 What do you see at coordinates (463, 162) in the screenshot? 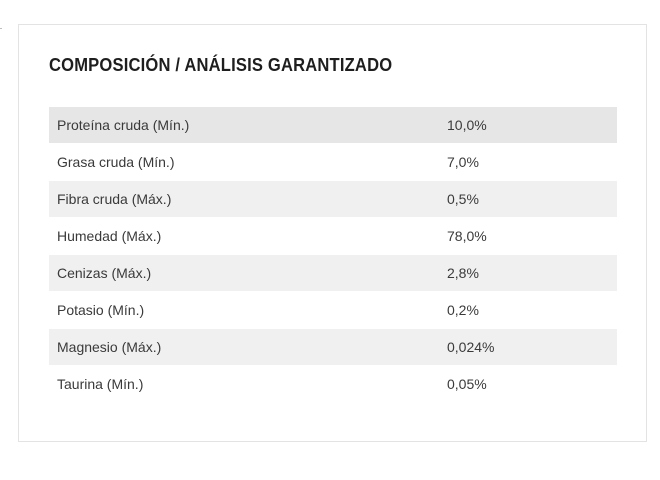
I see `nutrient-value: 7,0%` at bounding box center [463, 162].